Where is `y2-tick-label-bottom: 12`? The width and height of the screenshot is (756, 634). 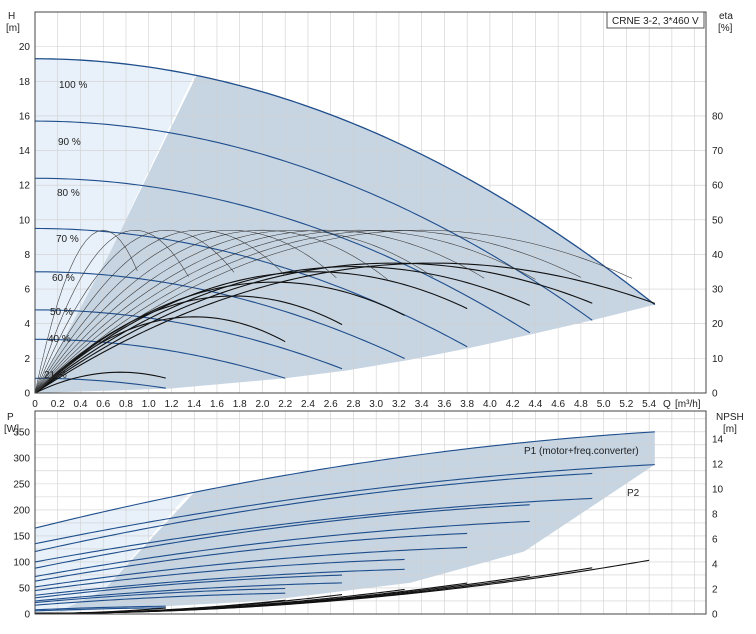 y2-tick-label-bottom: 12 is located at coordinates (718, 465).